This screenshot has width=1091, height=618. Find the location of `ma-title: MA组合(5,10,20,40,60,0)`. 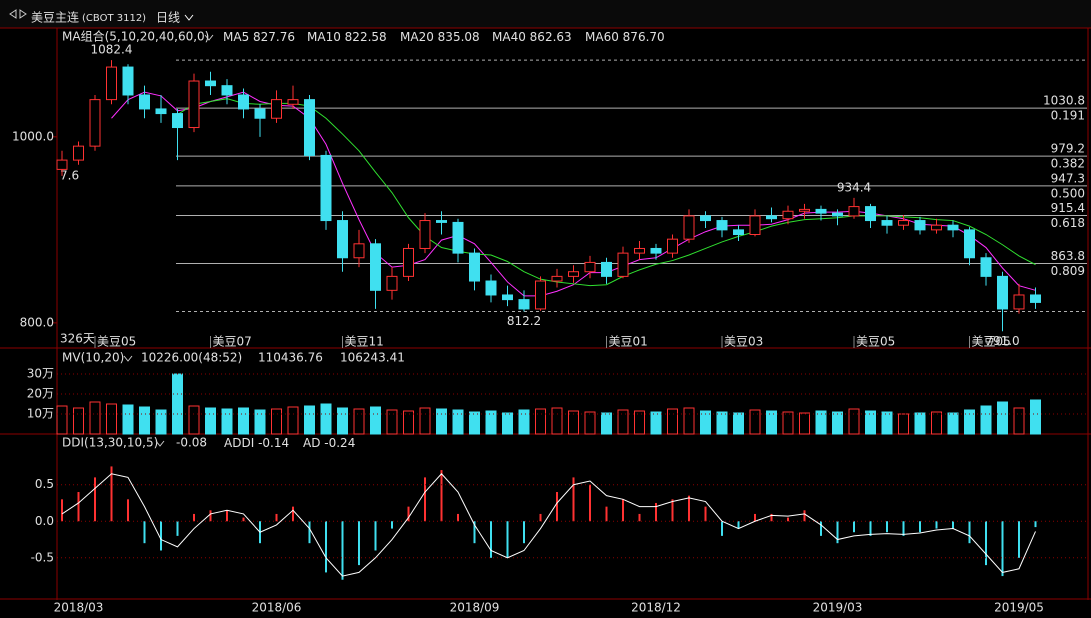

ma-title: MA组合(5,10,20,40,60,0) is located at coordinates (135, 36).